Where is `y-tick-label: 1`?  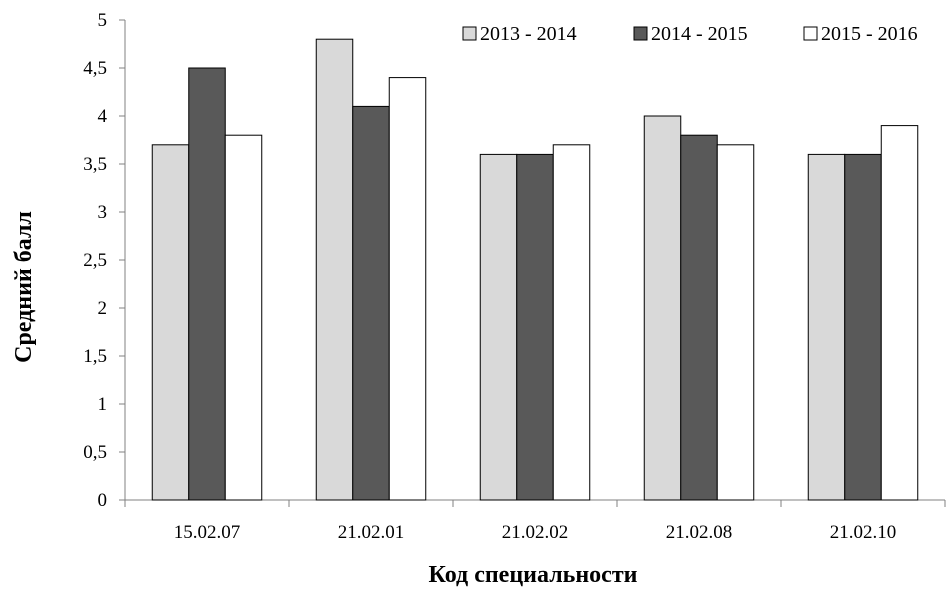 y-tick-label: 1 is located at coordinates (103, 404).